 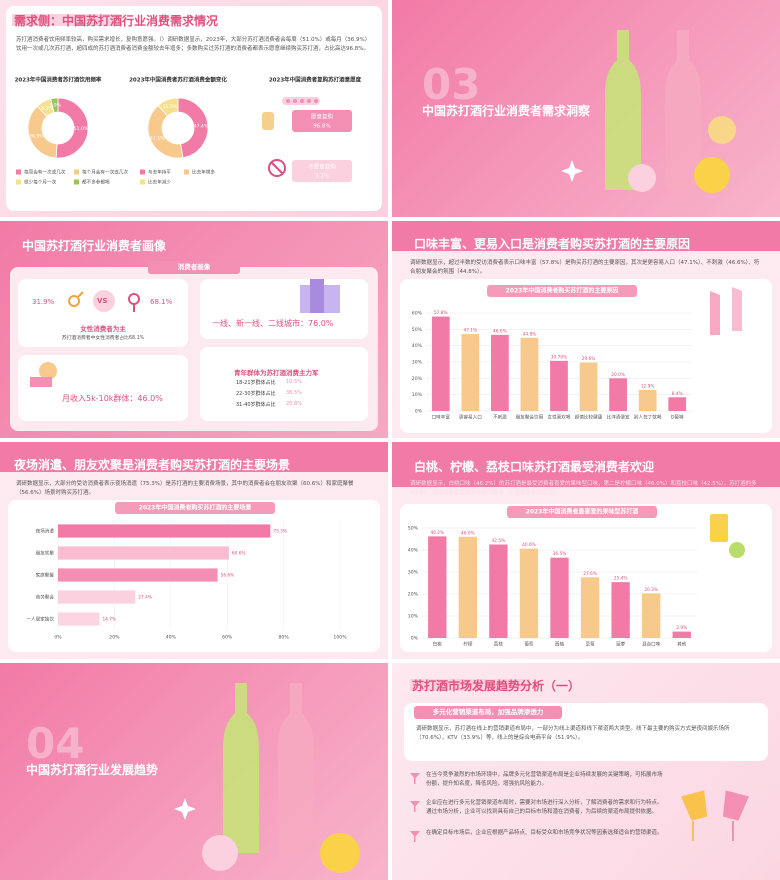 I want to click on y-tick-label: 50%, so click(x=413, y=529).